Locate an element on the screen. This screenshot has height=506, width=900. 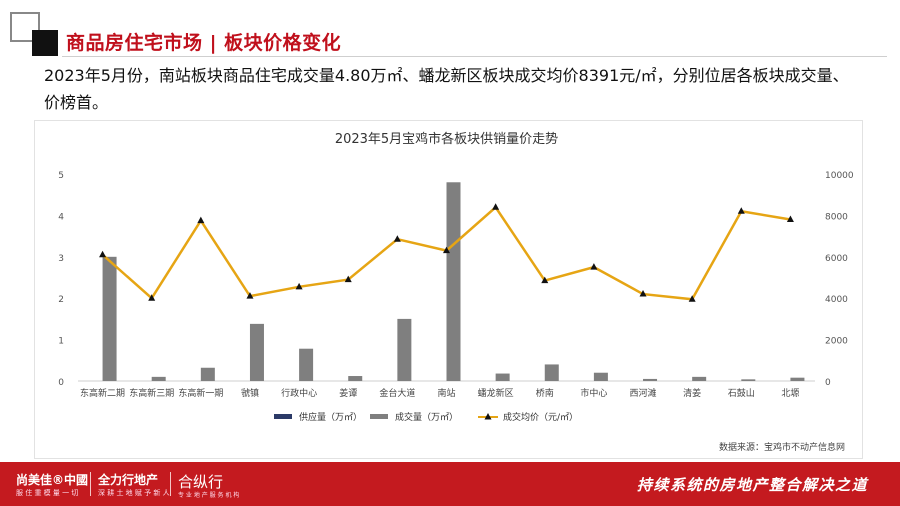
x-tick-label: 北塬 is located at coordinates (790, 393).